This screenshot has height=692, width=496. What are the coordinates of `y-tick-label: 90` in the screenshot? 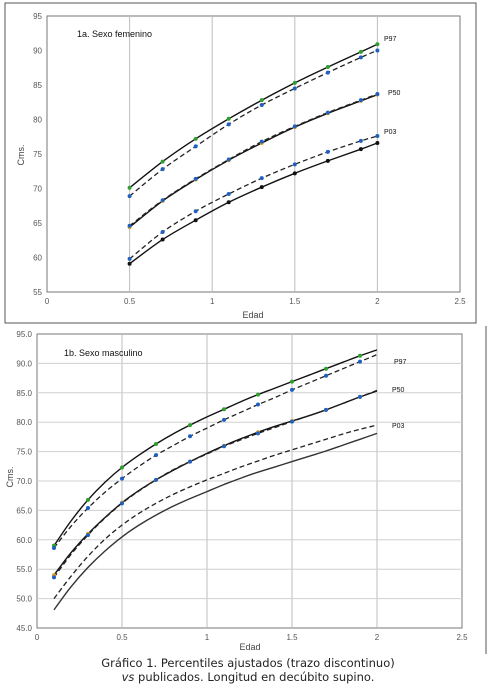 It's located at (37, 51).